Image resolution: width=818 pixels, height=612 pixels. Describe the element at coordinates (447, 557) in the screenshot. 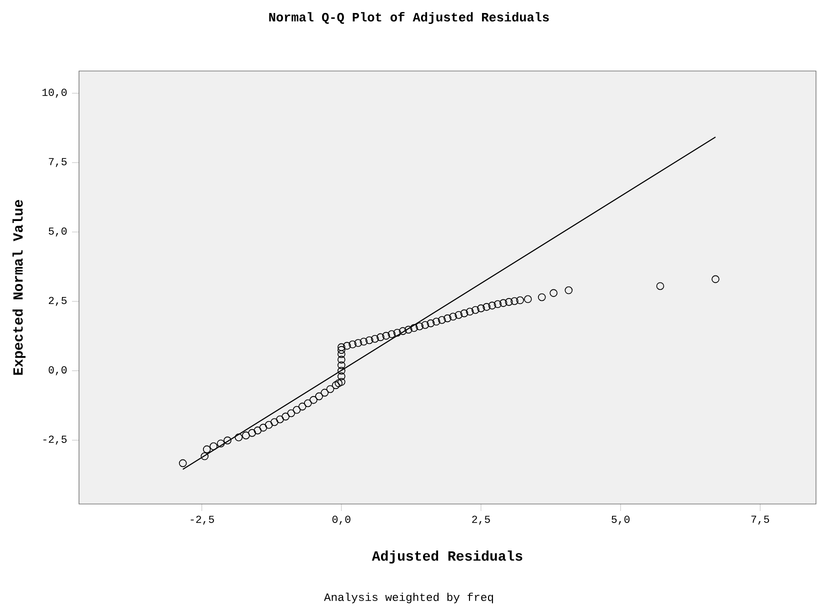

I see `x-axis-title: Adjusted Residuals` at that location.